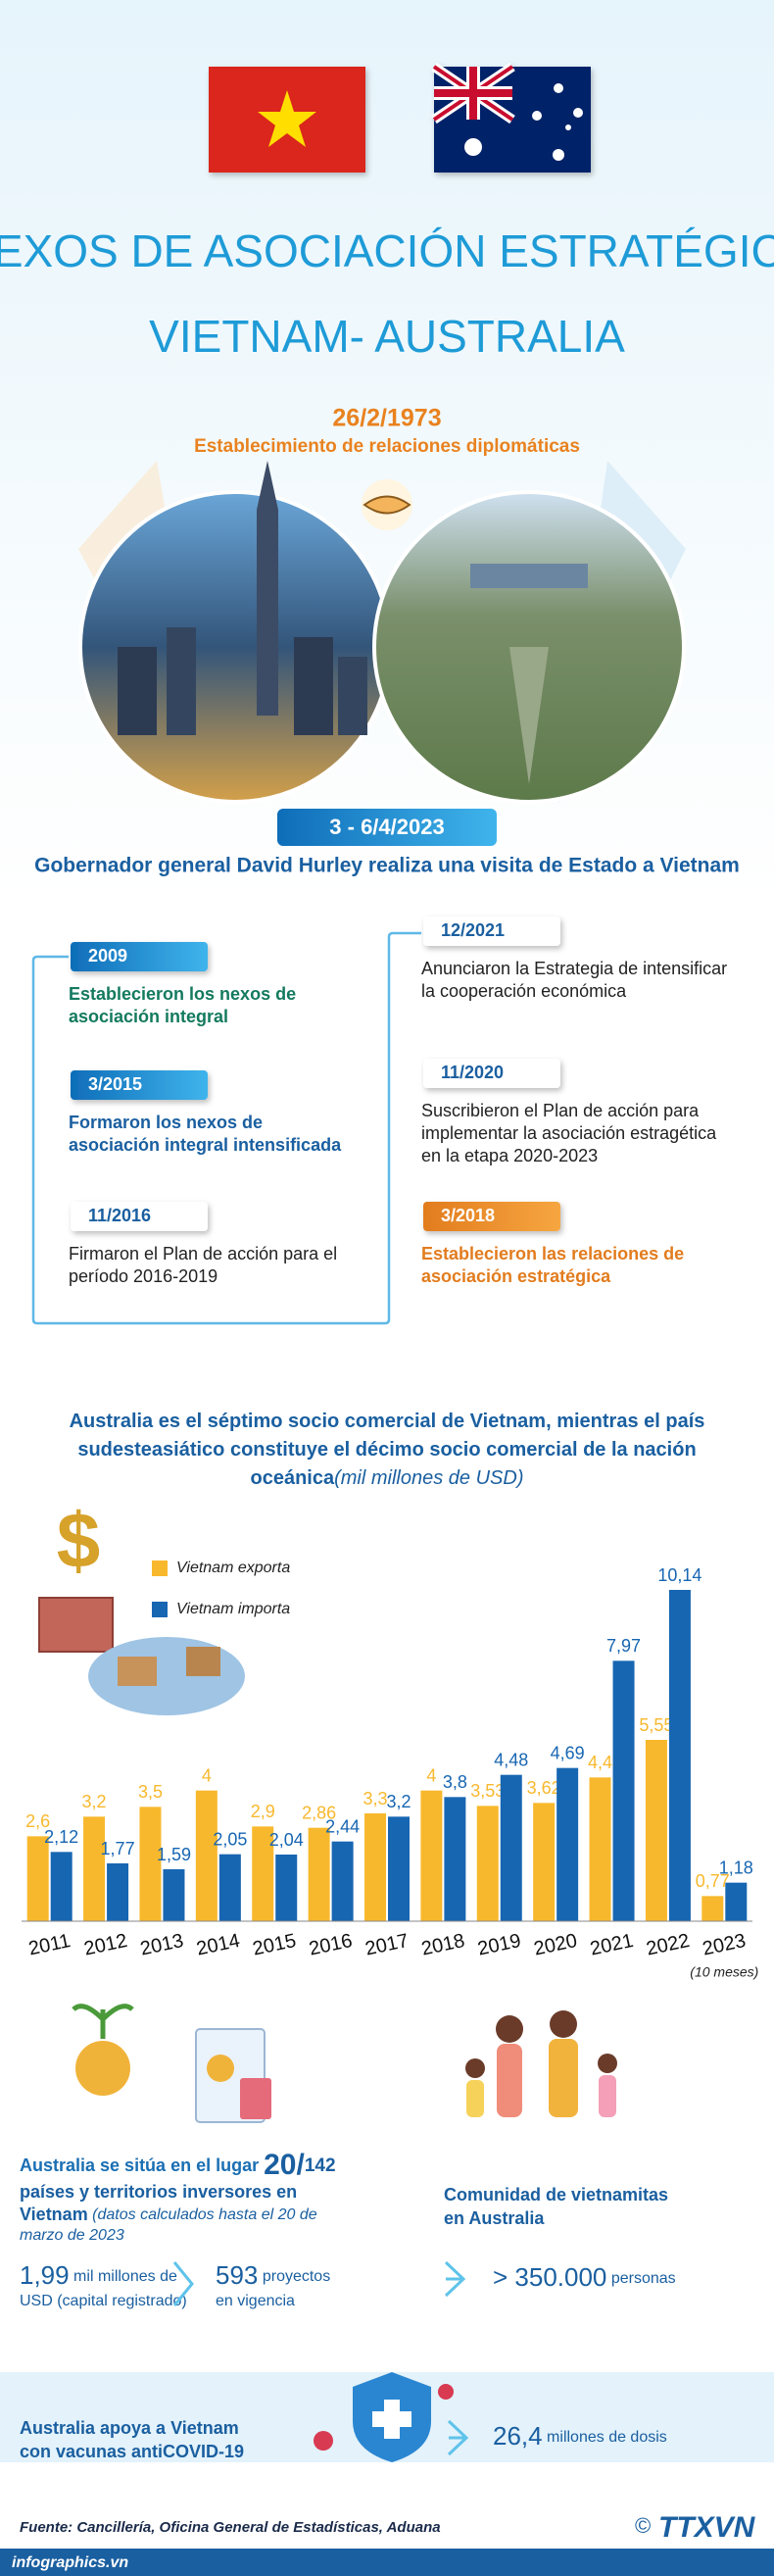 This screenshot has height=2576, width=774. What do you see at coordinates (560, 1110) in the screenshot?
I see `description: Suscribieron el Plan de acción para` at bounding box center [560, 1110].